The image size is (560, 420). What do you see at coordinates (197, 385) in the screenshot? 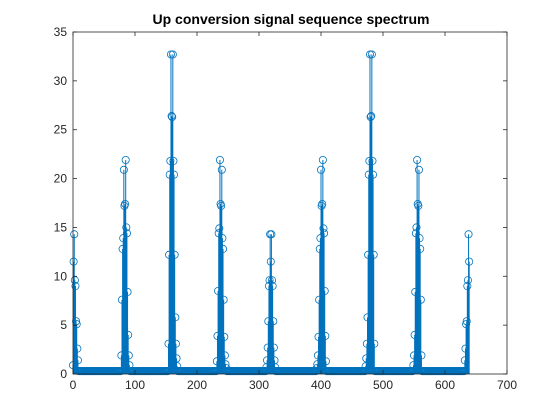
I see `x-tick-label: 200` at bounding box center [197, 385].